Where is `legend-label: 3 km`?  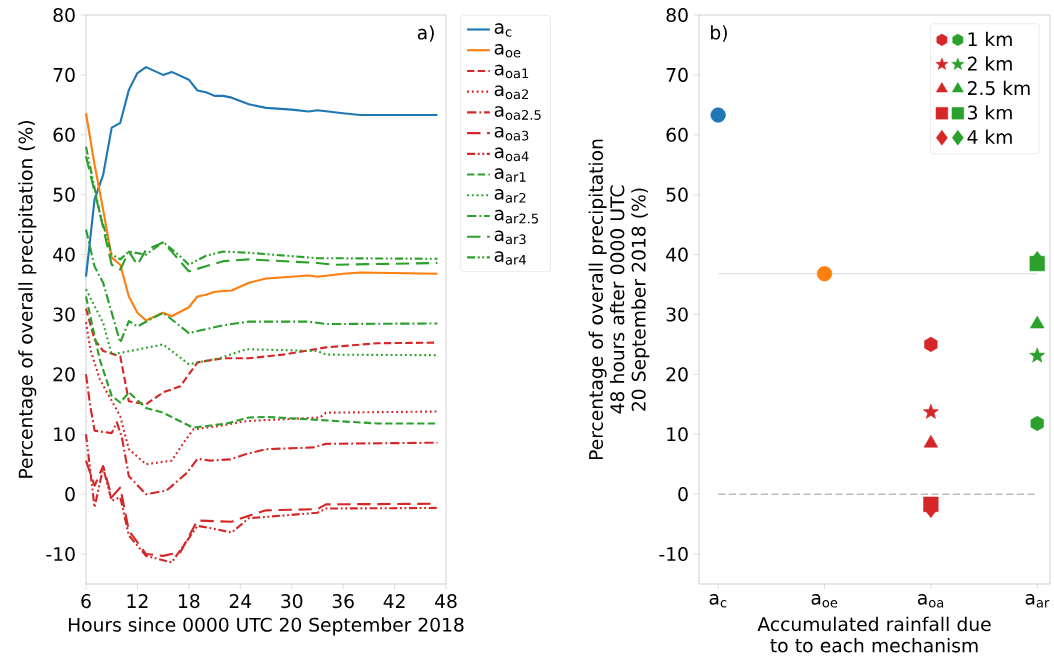 legend-label: 3 km is located at coordinates (990, 112).